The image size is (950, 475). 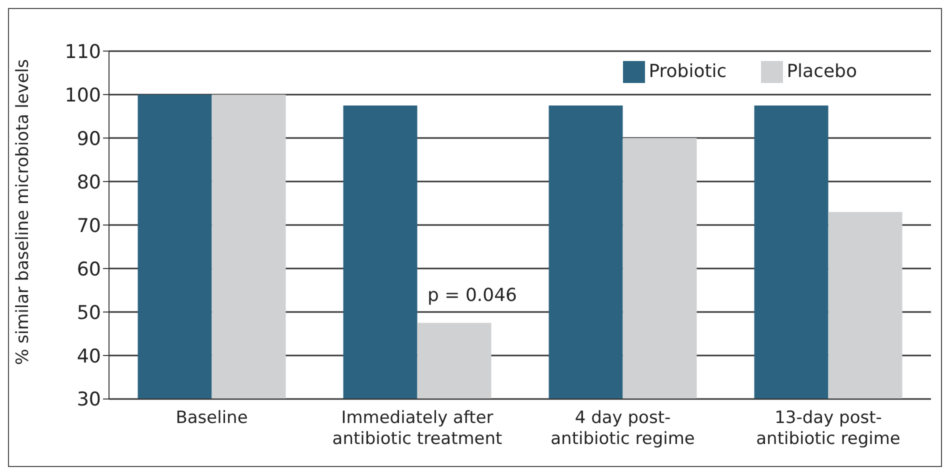 What do you see at coordinates (88, 356) in the screenshot?
I see `y-tick-label: 40` at bounding box center [88, 356].